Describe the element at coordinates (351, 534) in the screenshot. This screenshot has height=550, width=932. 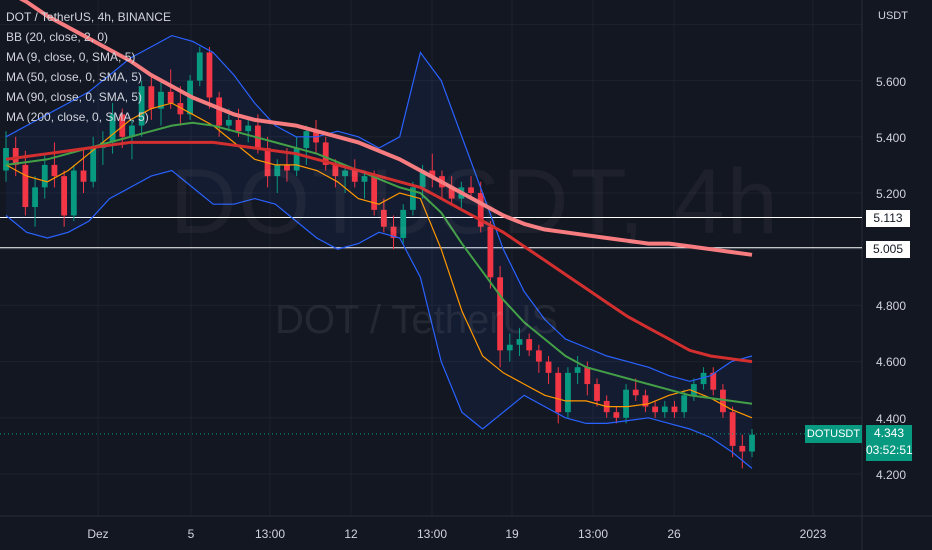
I see `time-tick: 12` at that location.